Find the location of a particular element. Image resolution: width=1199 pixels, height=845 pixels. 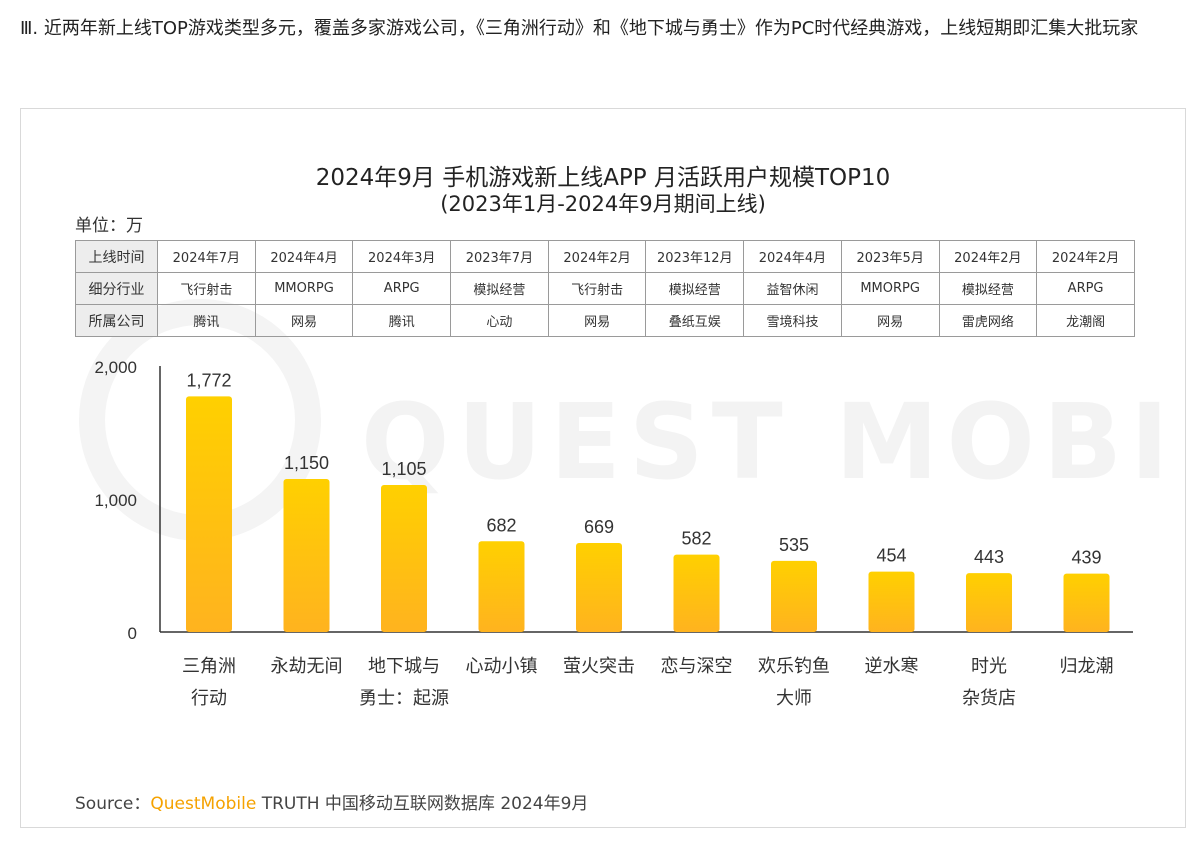

x-category-label: 三角洲 is located at coordinates (209, 666).